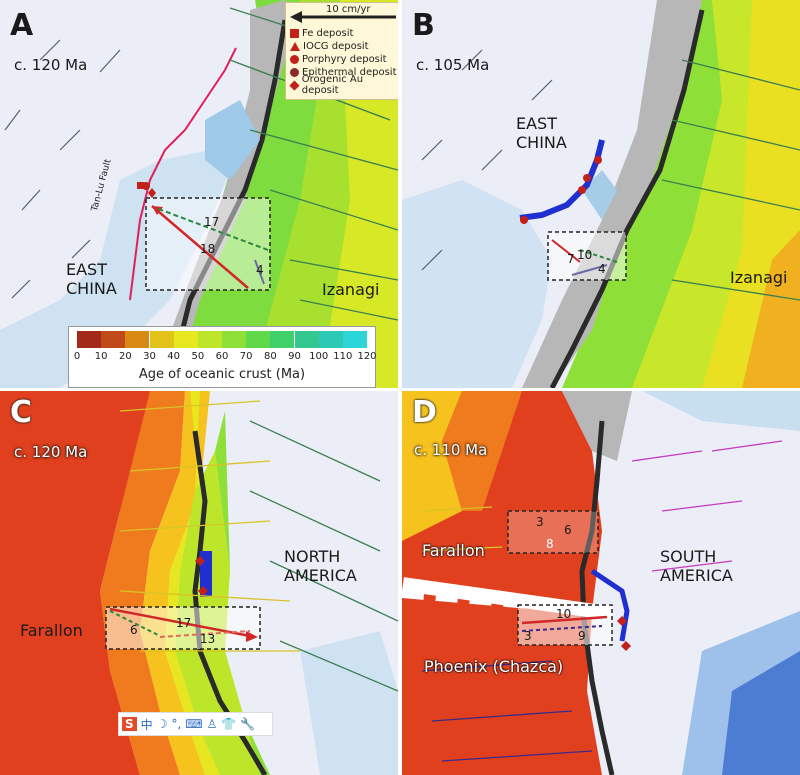  What do you see at coordinates (212, 222) in the screenshot?
I see `panel-a-vector-17: 17` at bounding box center [212, 222].